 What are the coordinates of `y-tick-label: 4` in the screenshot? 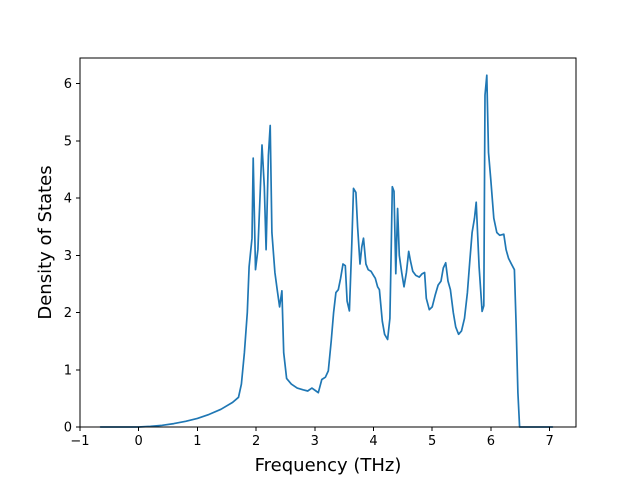 It's located at (68, 199).